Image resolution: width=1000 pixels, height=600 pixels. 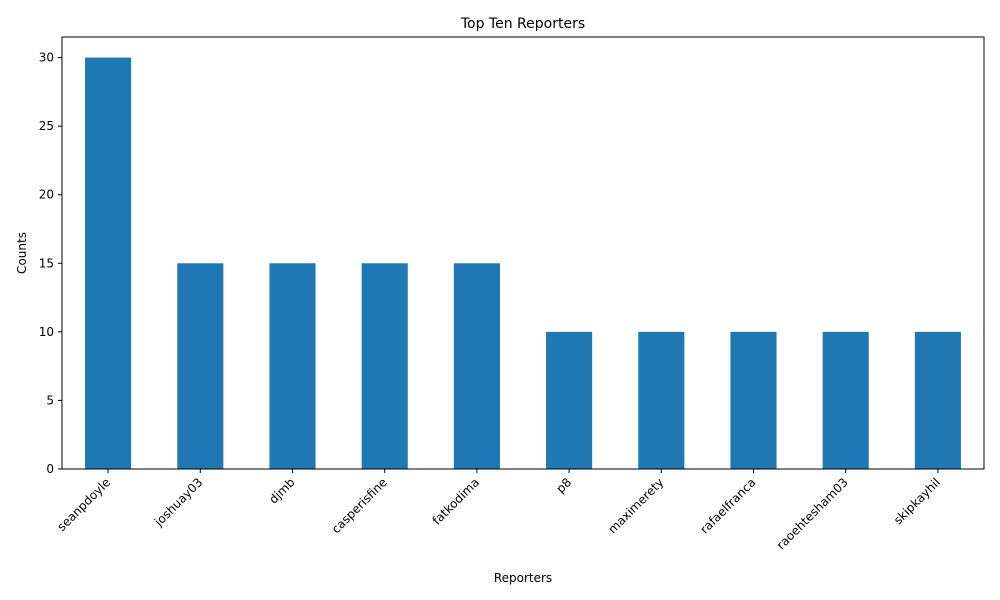 What do you see at coordinates (635, 505) in the screenshot?
I see `x-tick-label: maximerety` at bounding box center [635, 505].